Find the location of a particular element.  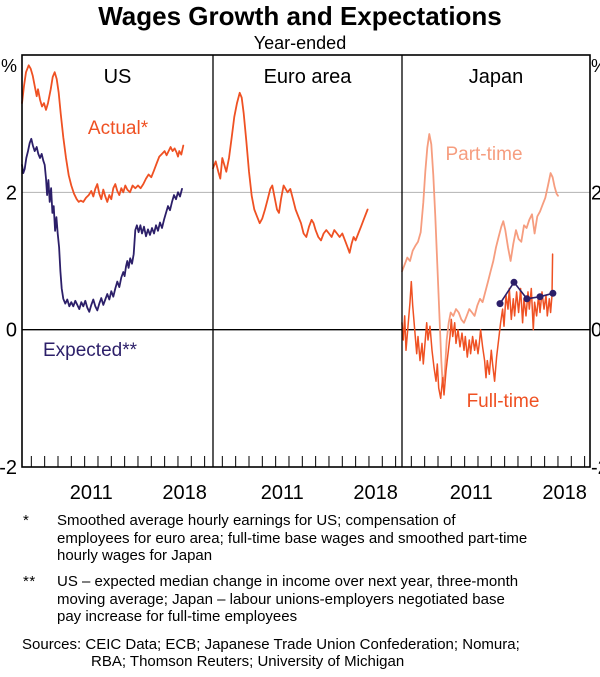

footnote-1-line-3: hourly wages for Japan is located at coordinates (135, 555).